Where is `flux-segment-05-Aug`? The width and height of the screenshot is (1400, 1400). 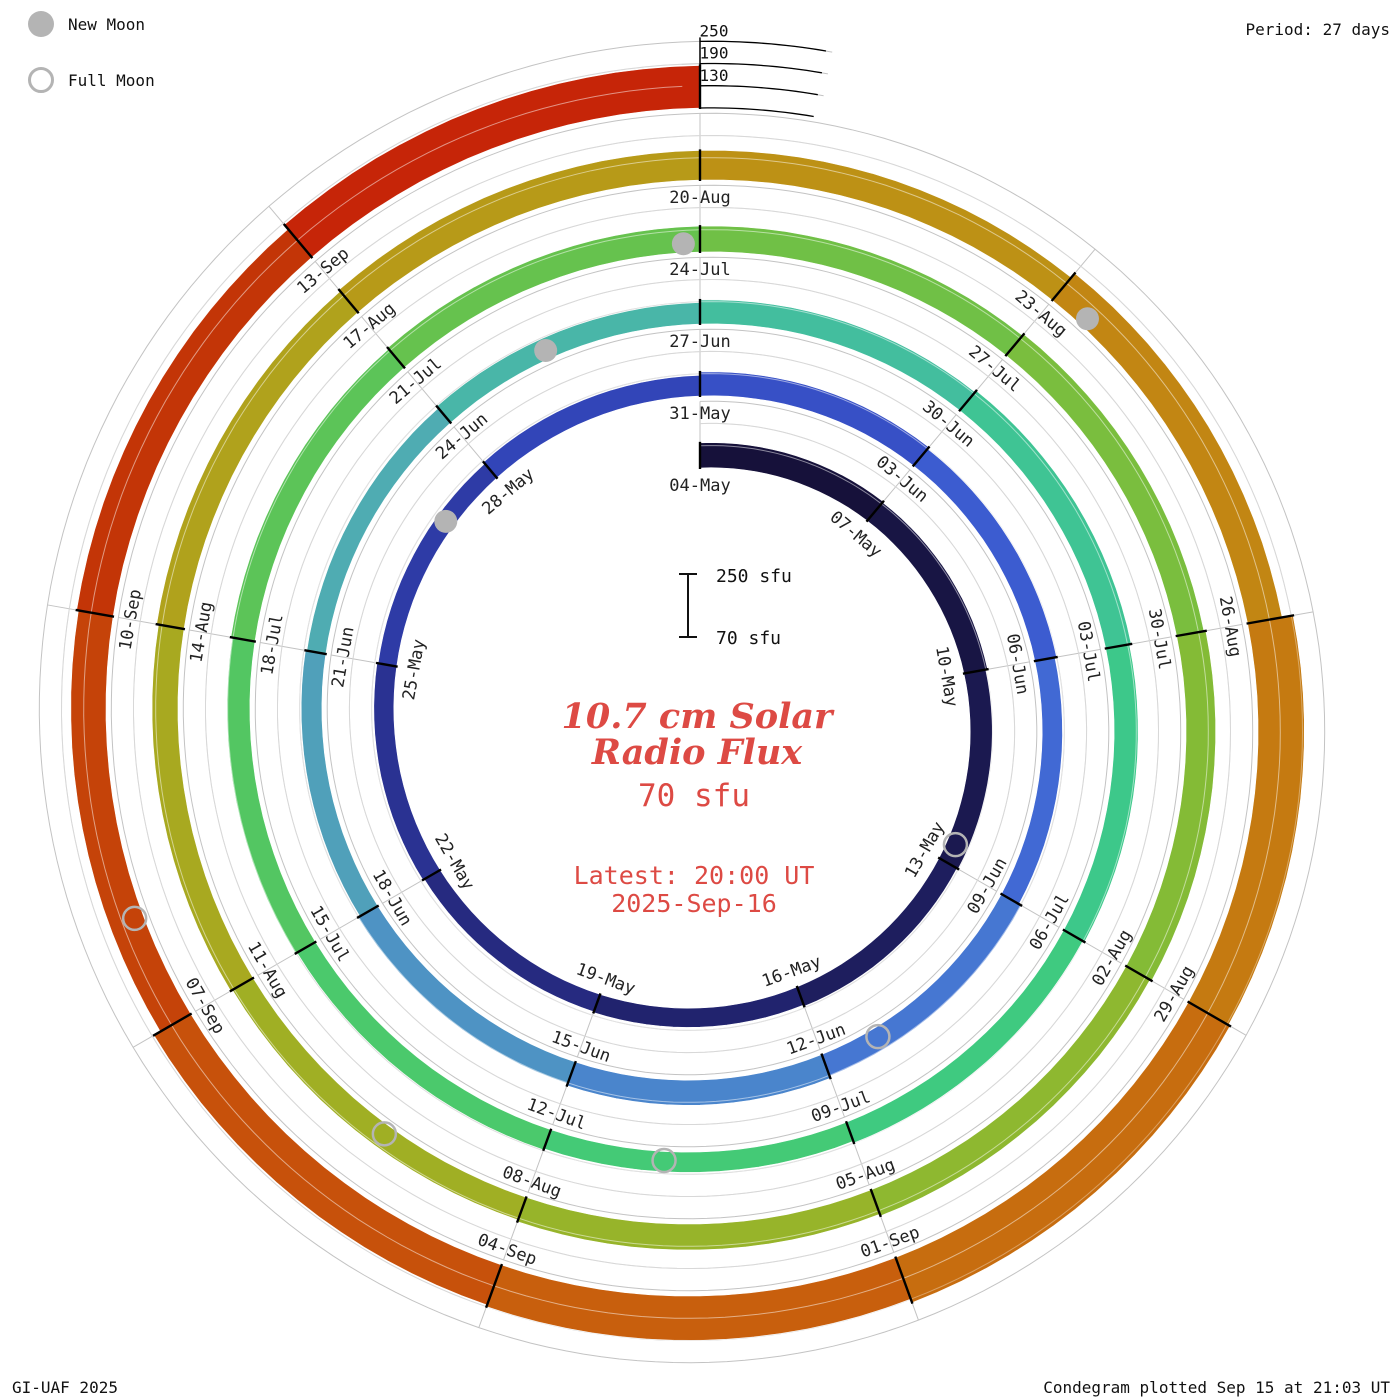
flux-segment-05-Aug is located at coordinates (699, 1220).